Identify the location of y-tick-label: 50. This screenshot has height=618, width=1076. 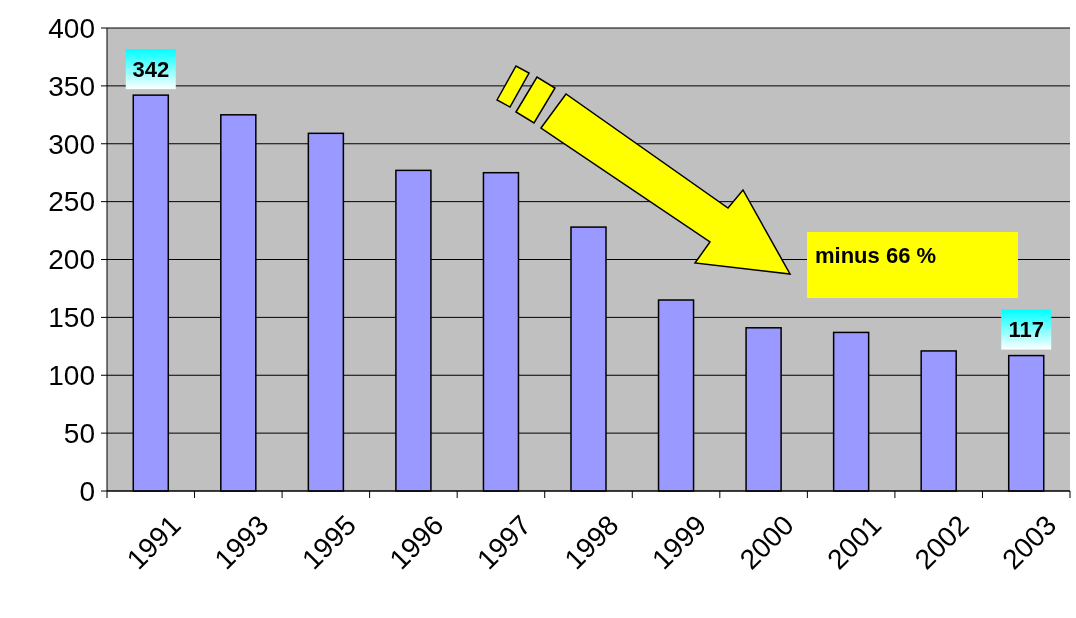
(79, 433).